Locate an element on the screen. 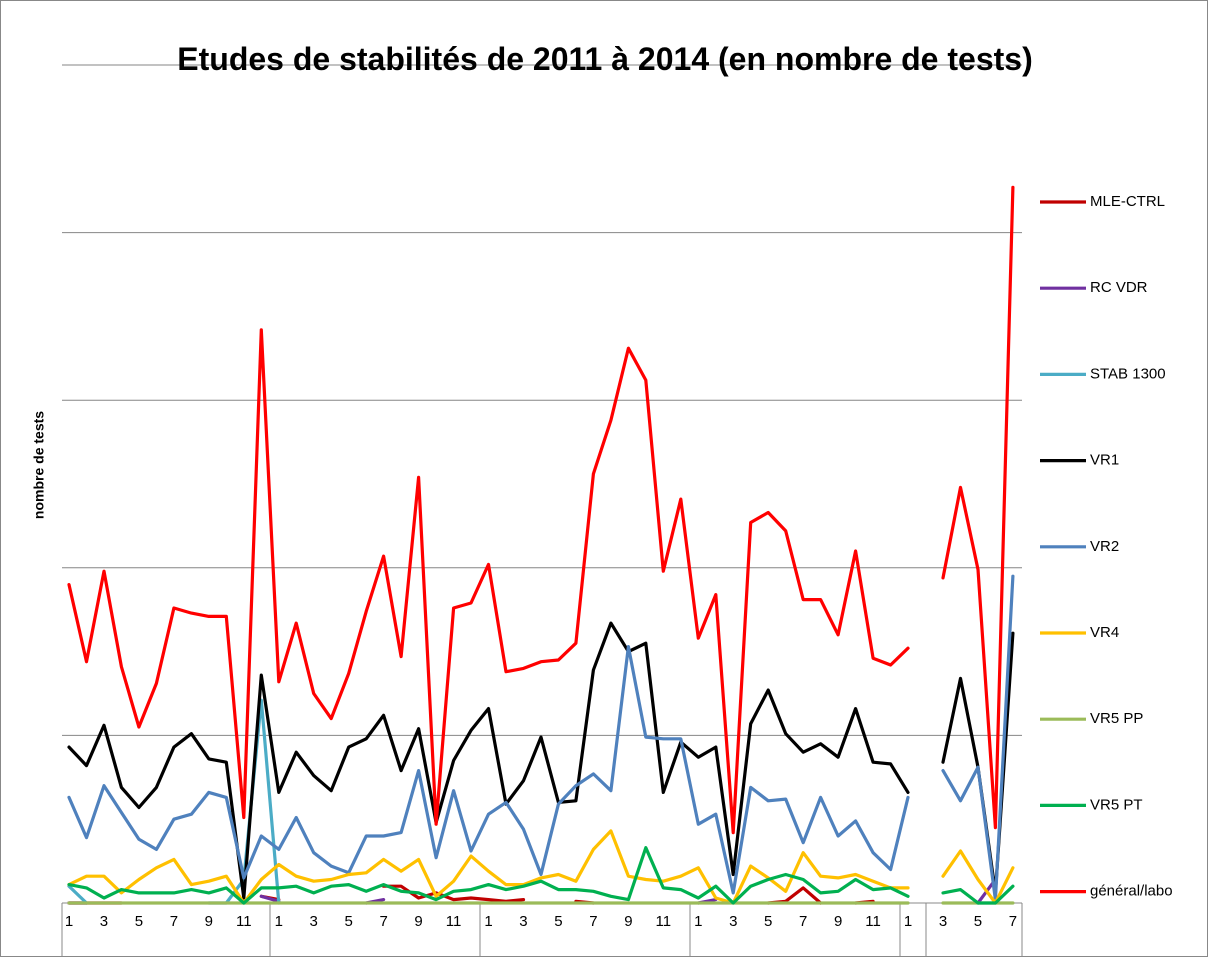  legend-label: VR5 PP is located at coordinates (1116, 718).